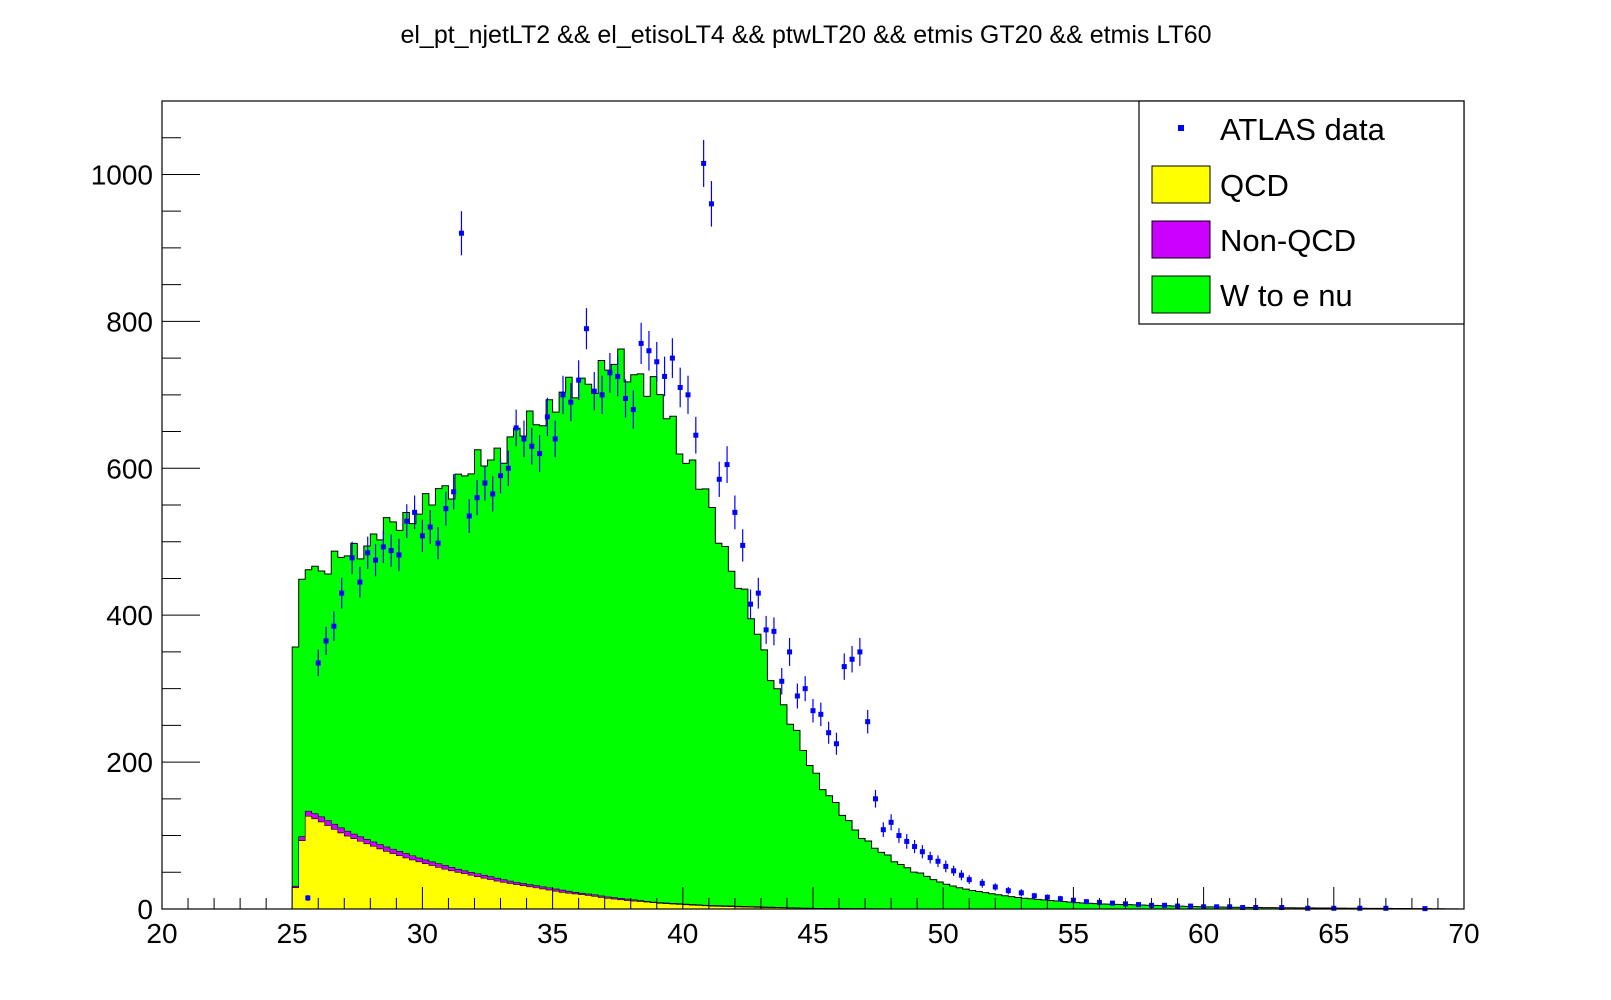  Describe the element at coordinates (812, 933) in the screenshot. I see `x-tick-label: 45` at that location.